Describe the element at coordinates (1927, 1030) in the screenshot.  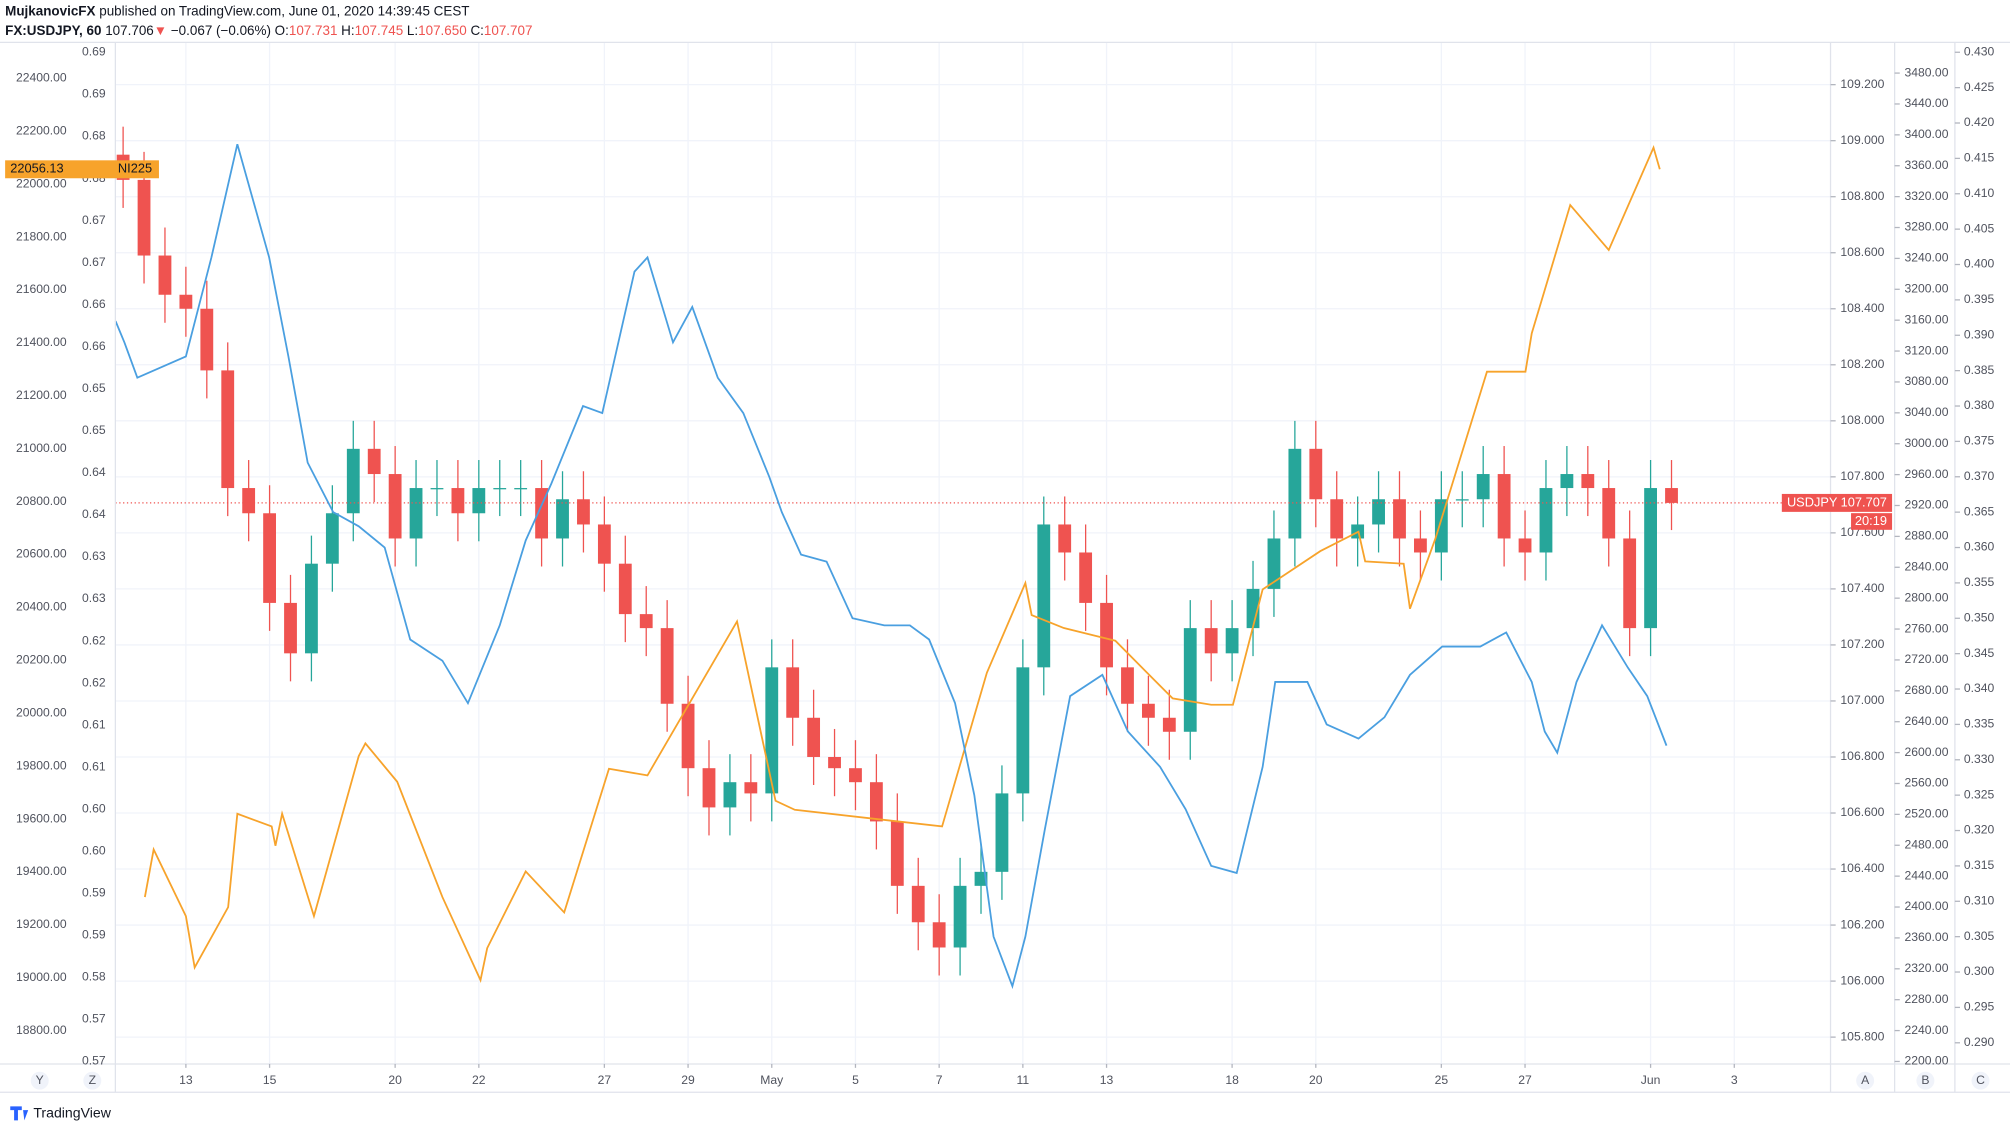
I see `y-tick-label: 2240.00` at that location.